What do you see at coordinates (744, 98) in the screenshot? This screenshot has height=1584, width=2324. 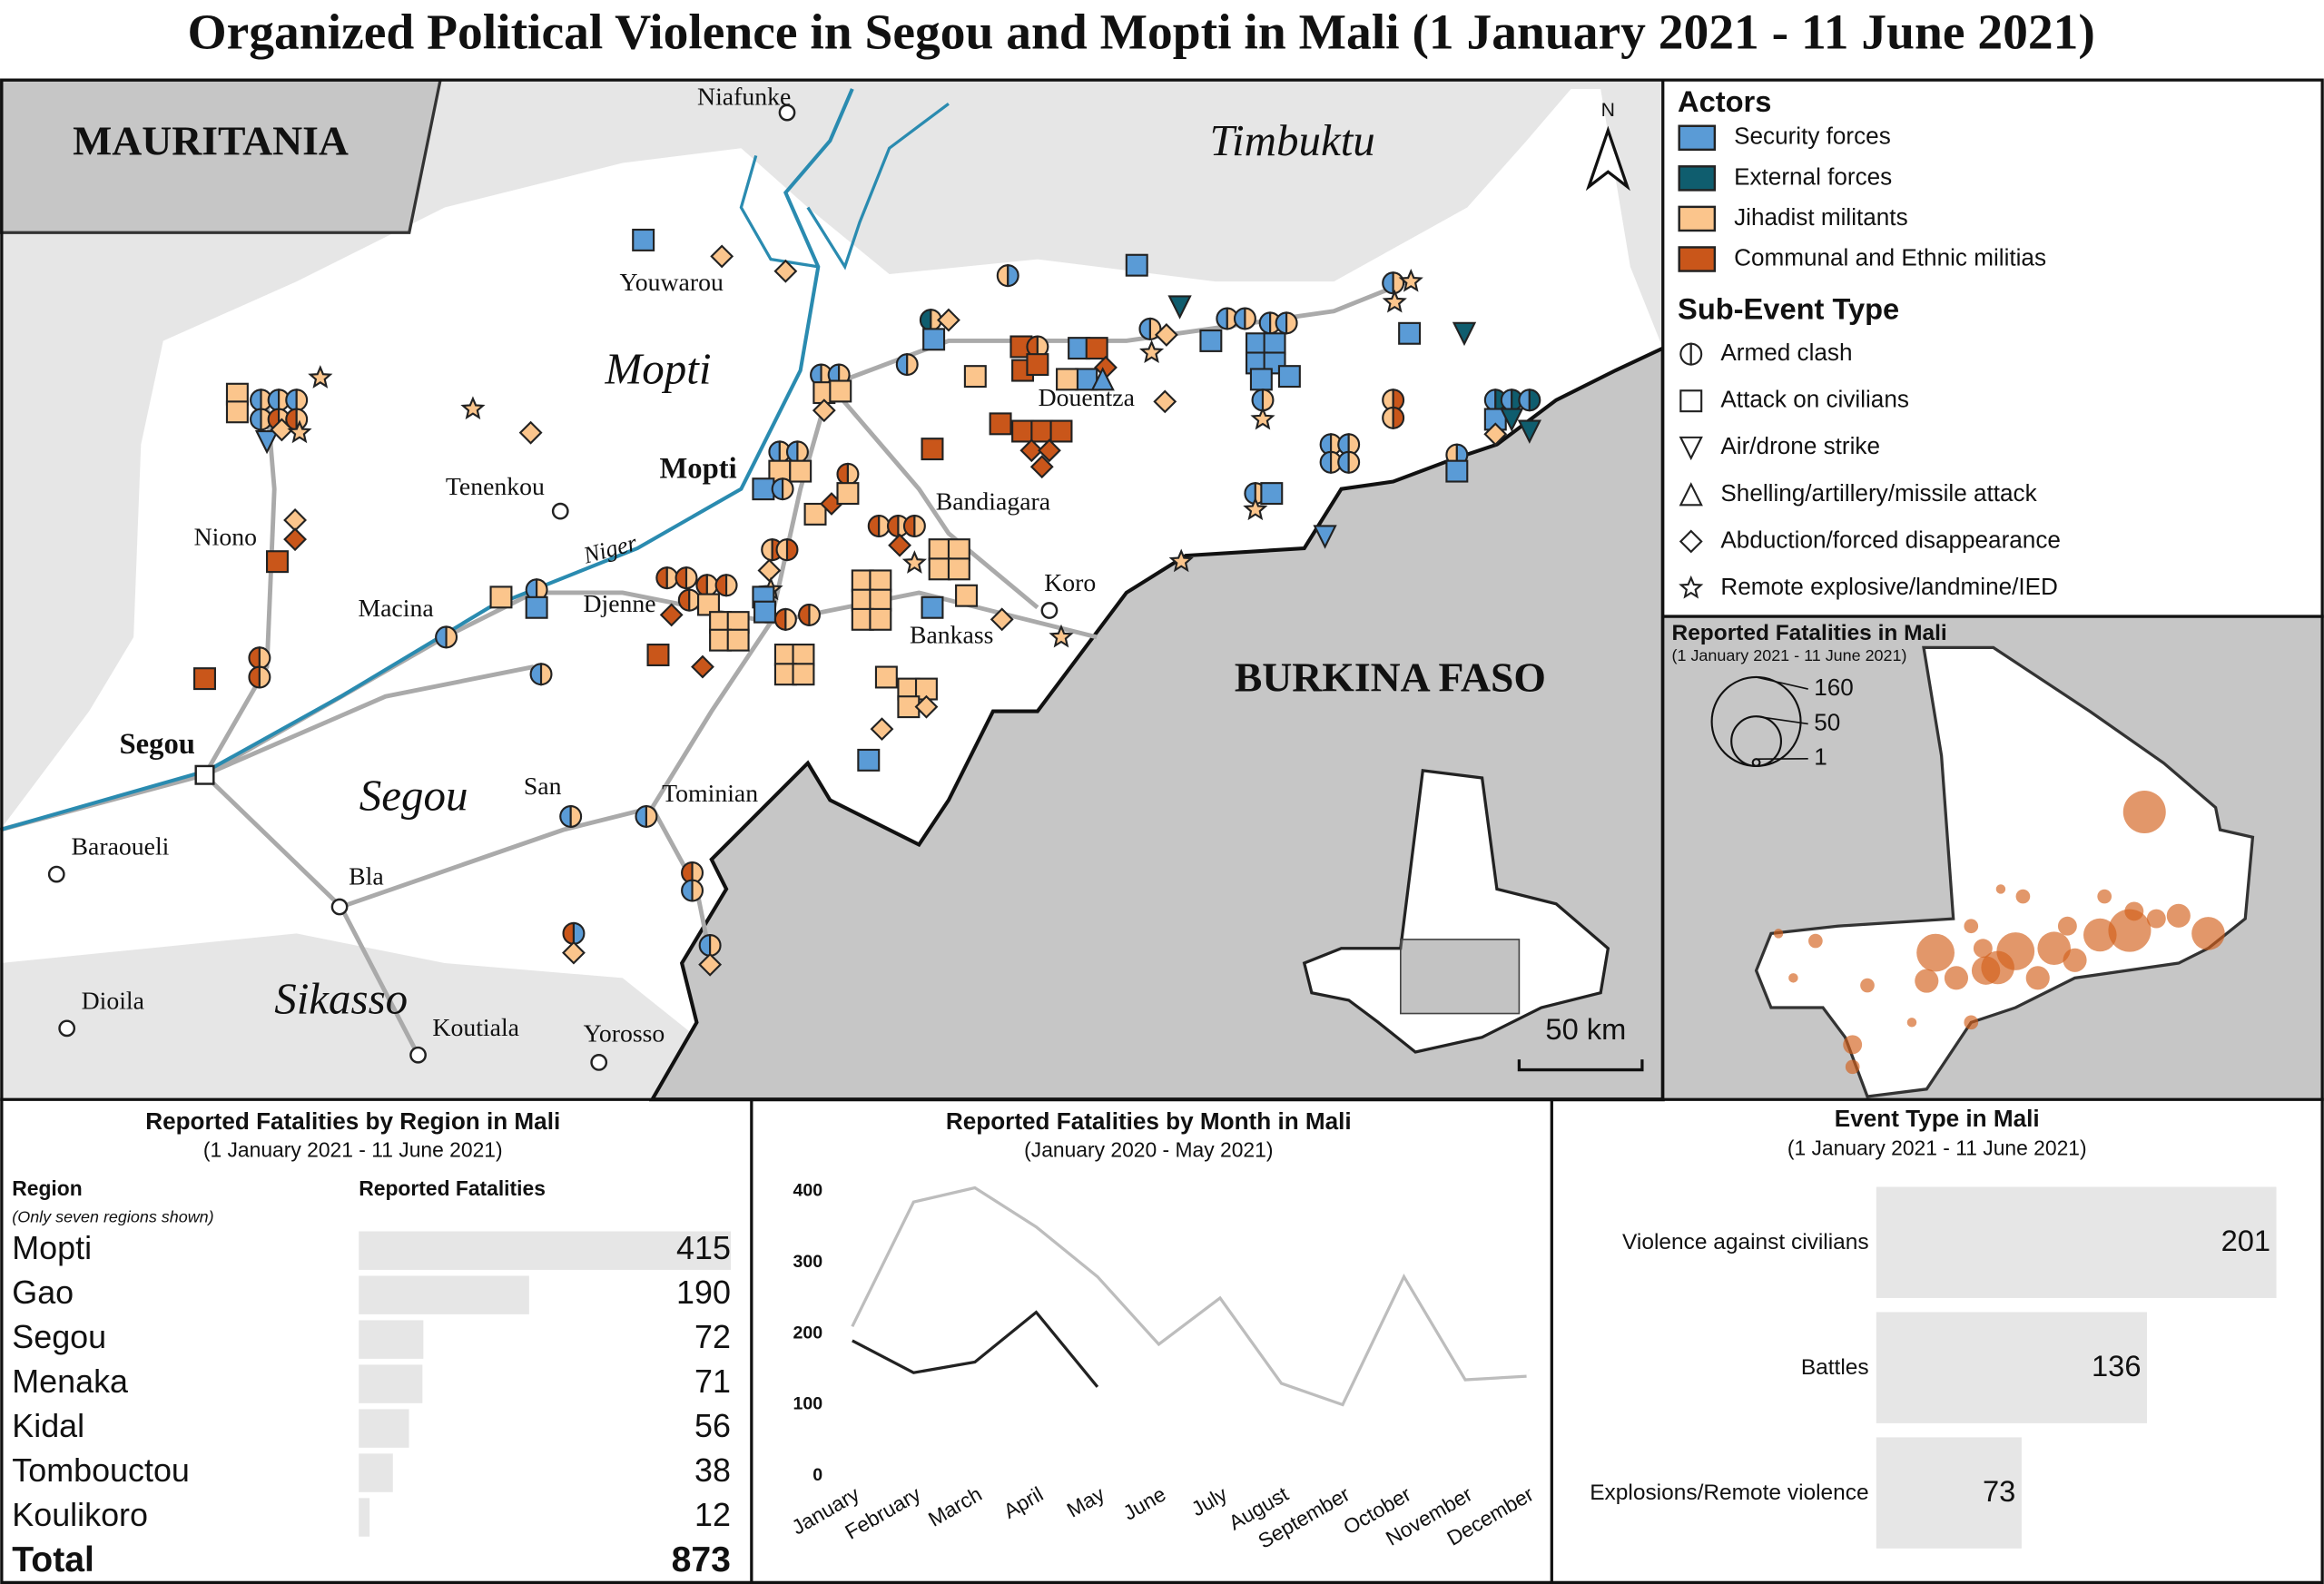 I see `place-label: Niafunke` at bounding box center [744, 98].